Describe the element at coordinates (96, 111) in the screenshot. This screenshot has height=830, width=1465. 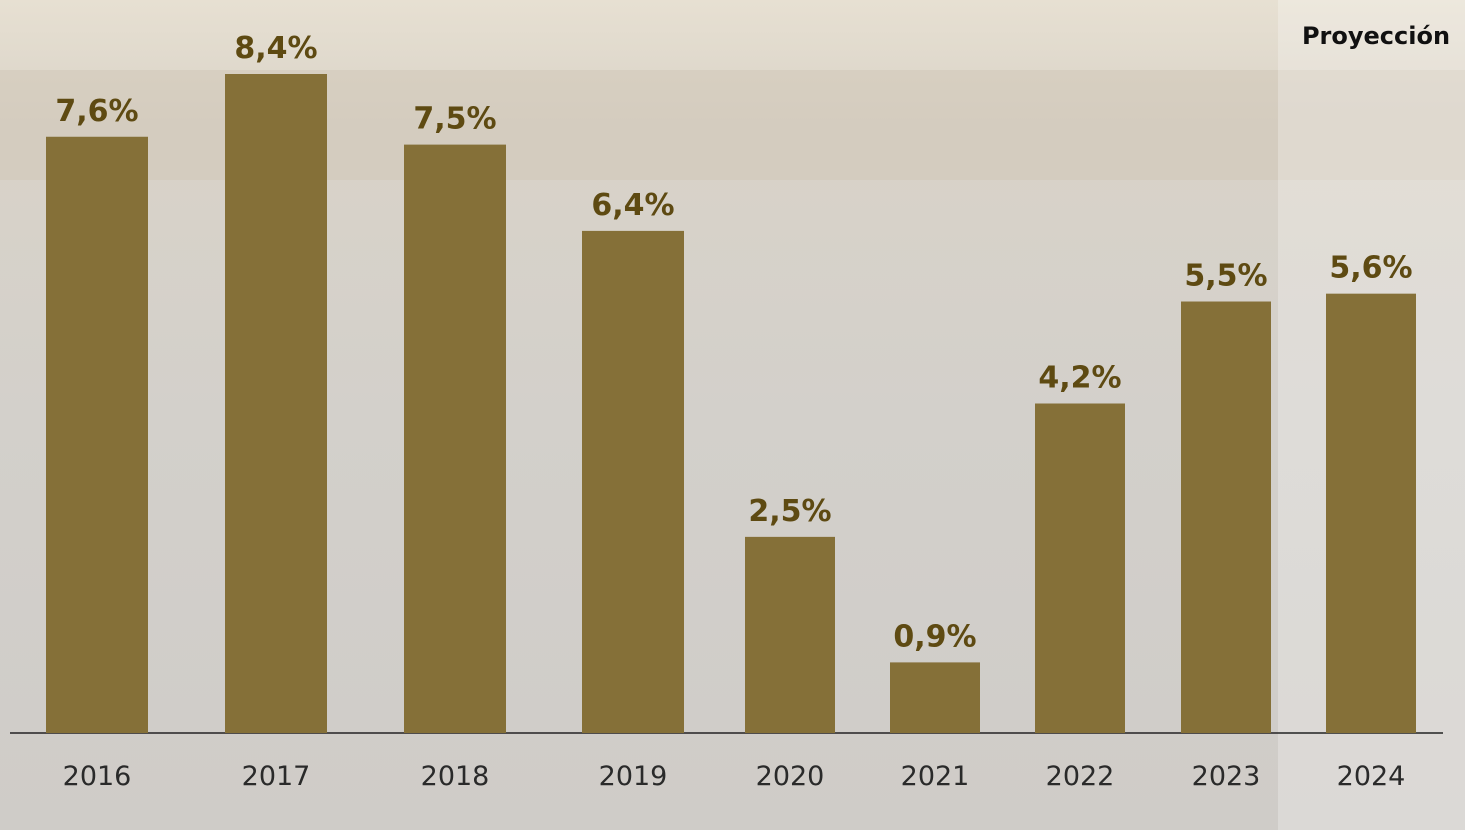
I see `value-label: 7,6%` at that location.